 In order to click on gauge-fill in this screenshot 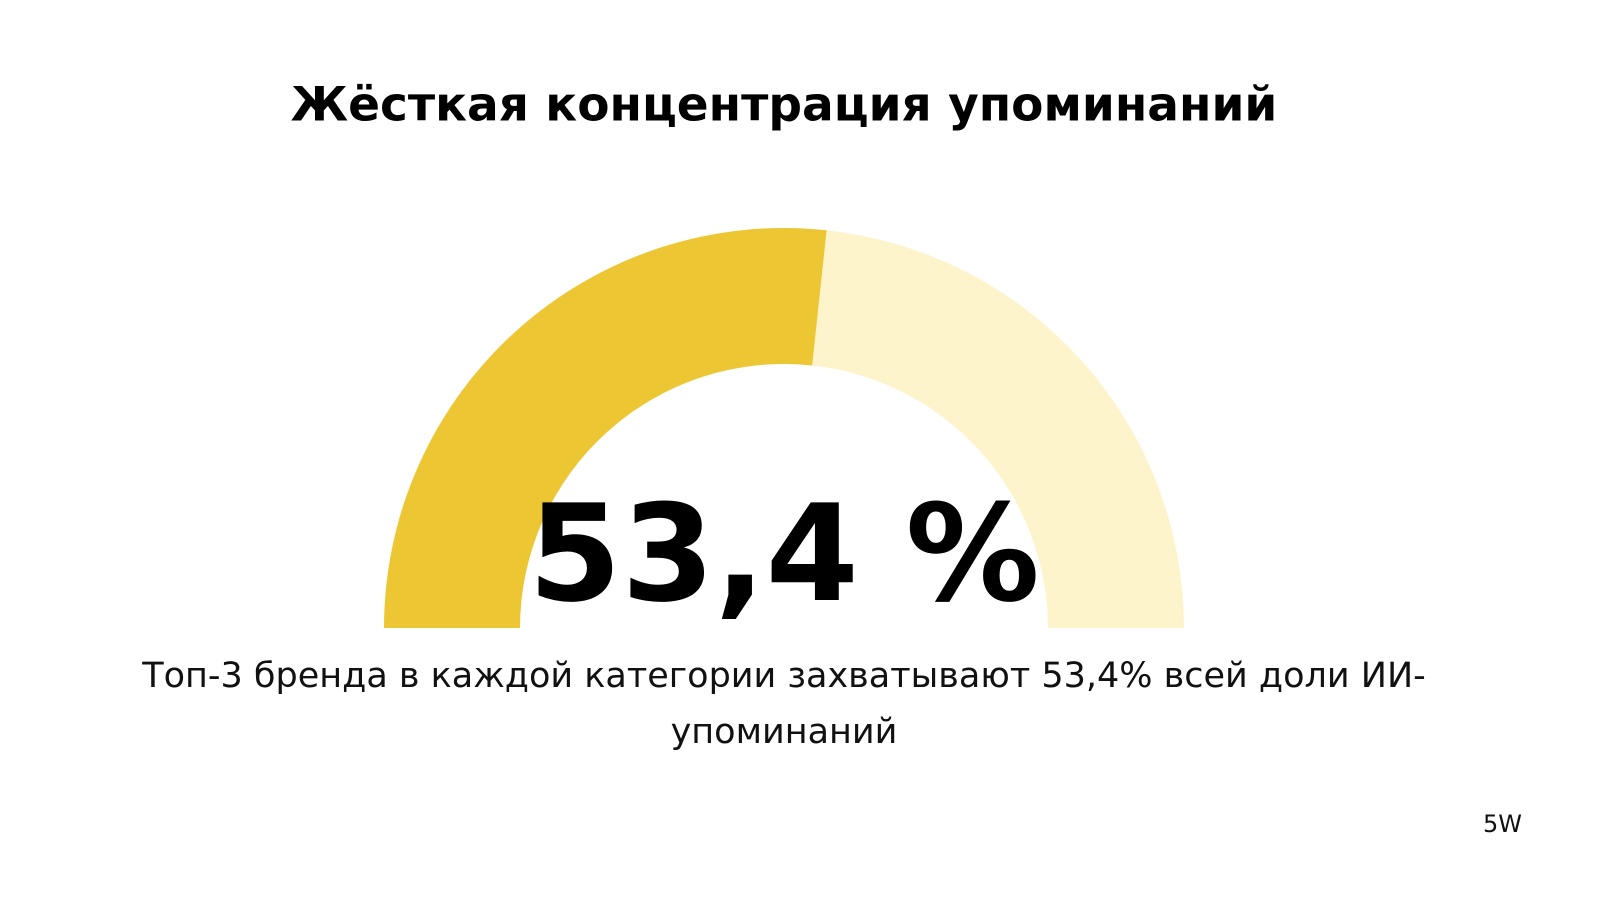, I will do `click(605, 428)`.